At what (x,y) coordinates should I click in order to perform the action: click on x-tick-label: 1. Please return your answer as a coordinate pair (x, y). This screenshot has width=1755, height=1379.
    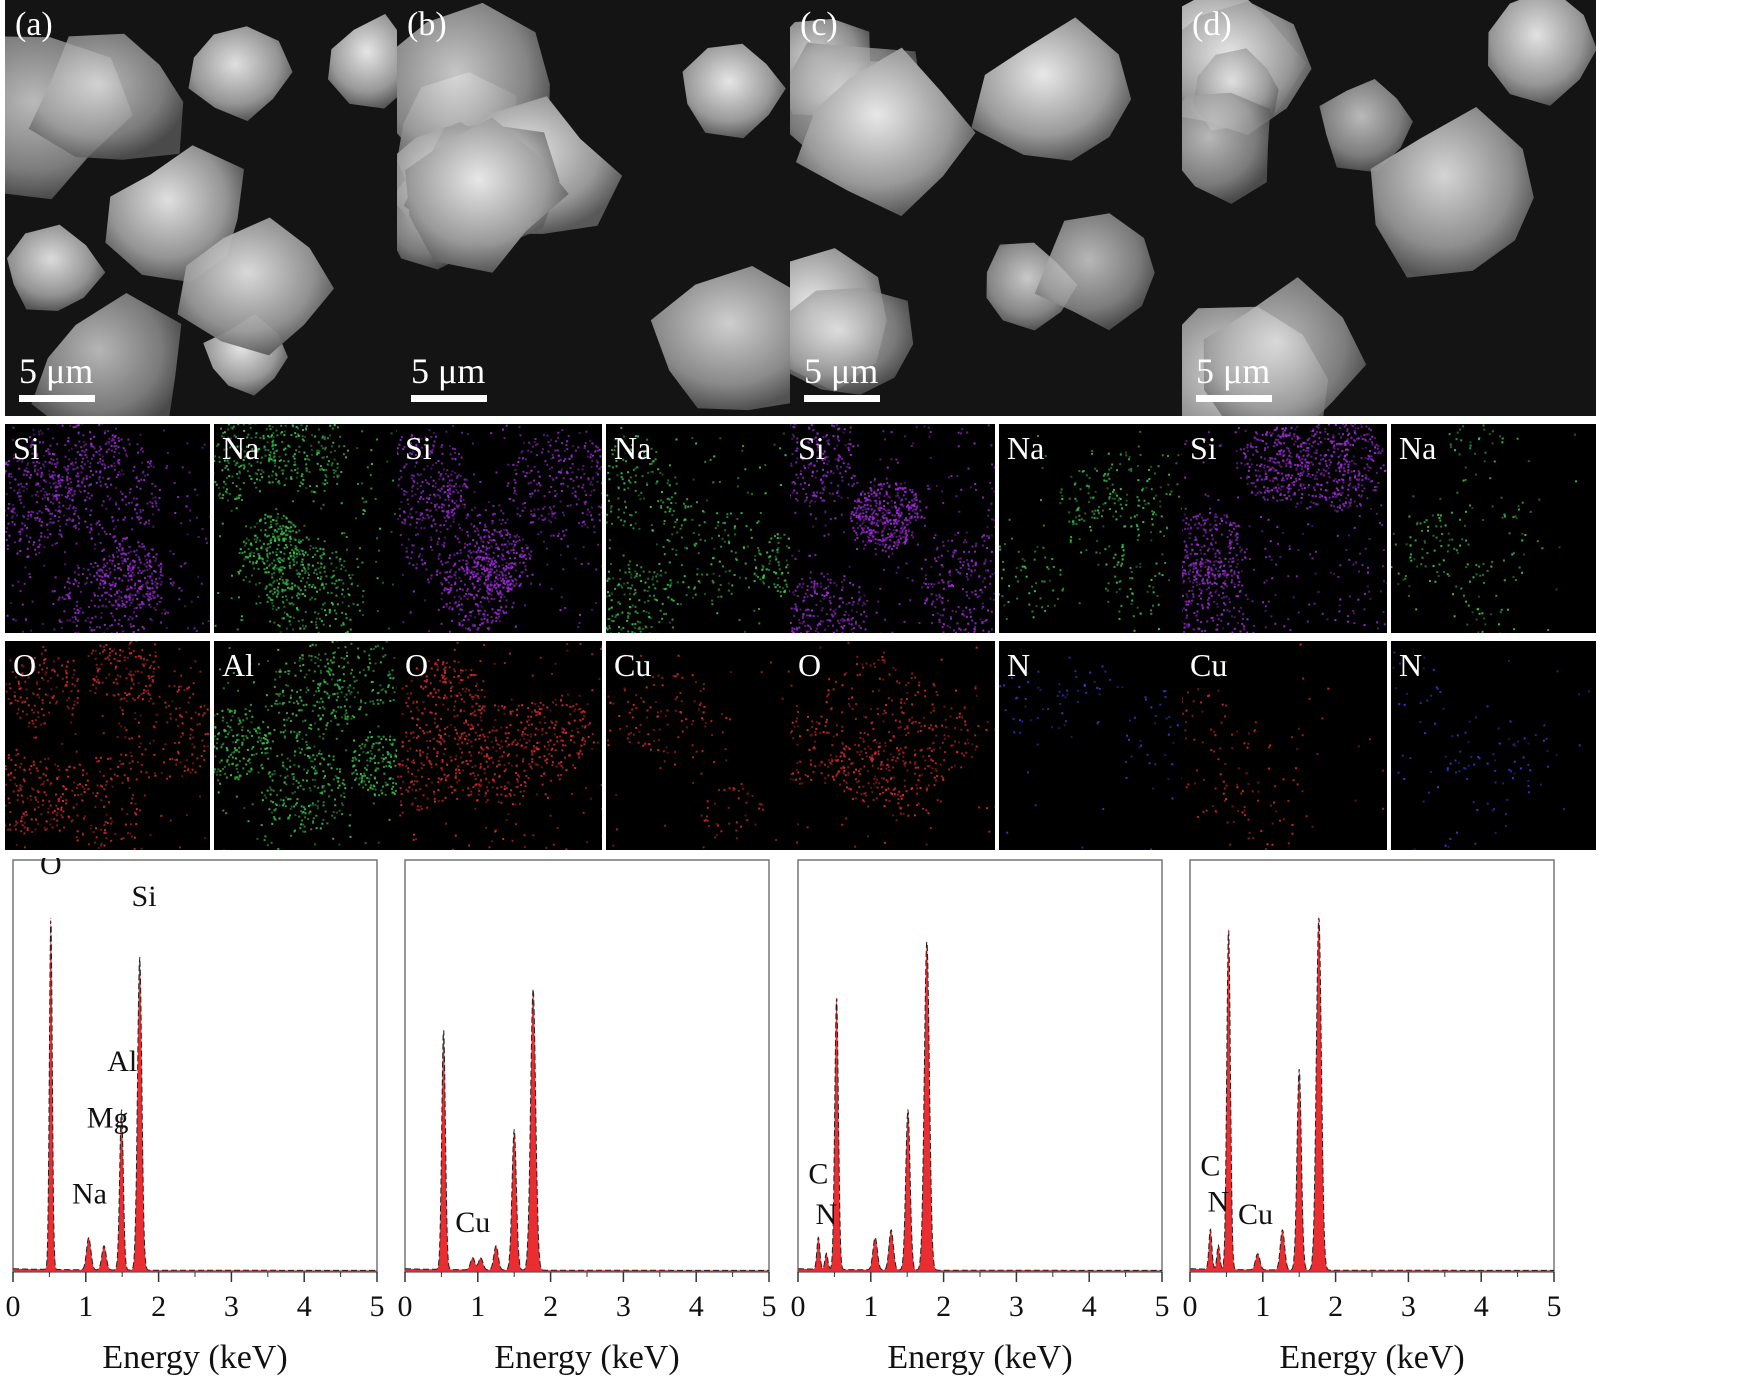
    Looking at the image, I should click on (477, 1306).